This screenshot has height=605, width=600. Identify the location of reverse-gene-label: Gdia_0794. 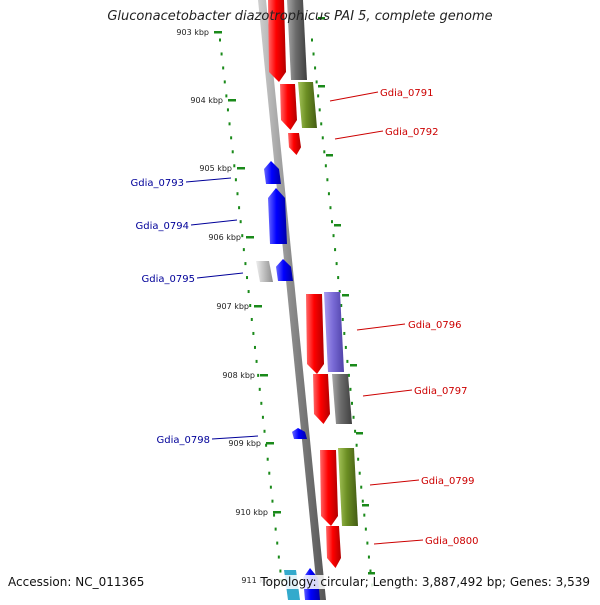
(162, 226).